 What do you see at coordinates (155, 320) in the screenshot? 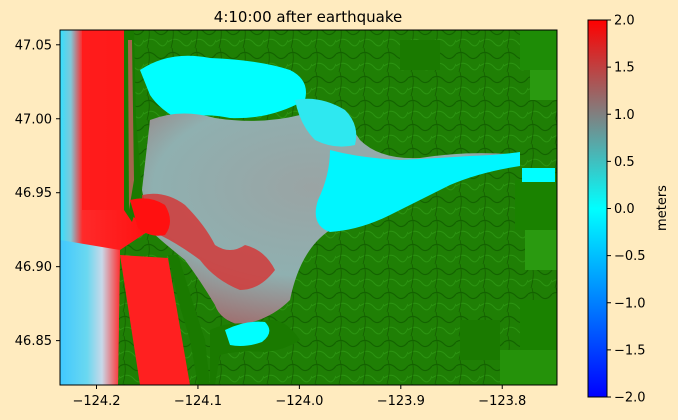
I see `ocean-high-south` at bounding box center [155, 320].